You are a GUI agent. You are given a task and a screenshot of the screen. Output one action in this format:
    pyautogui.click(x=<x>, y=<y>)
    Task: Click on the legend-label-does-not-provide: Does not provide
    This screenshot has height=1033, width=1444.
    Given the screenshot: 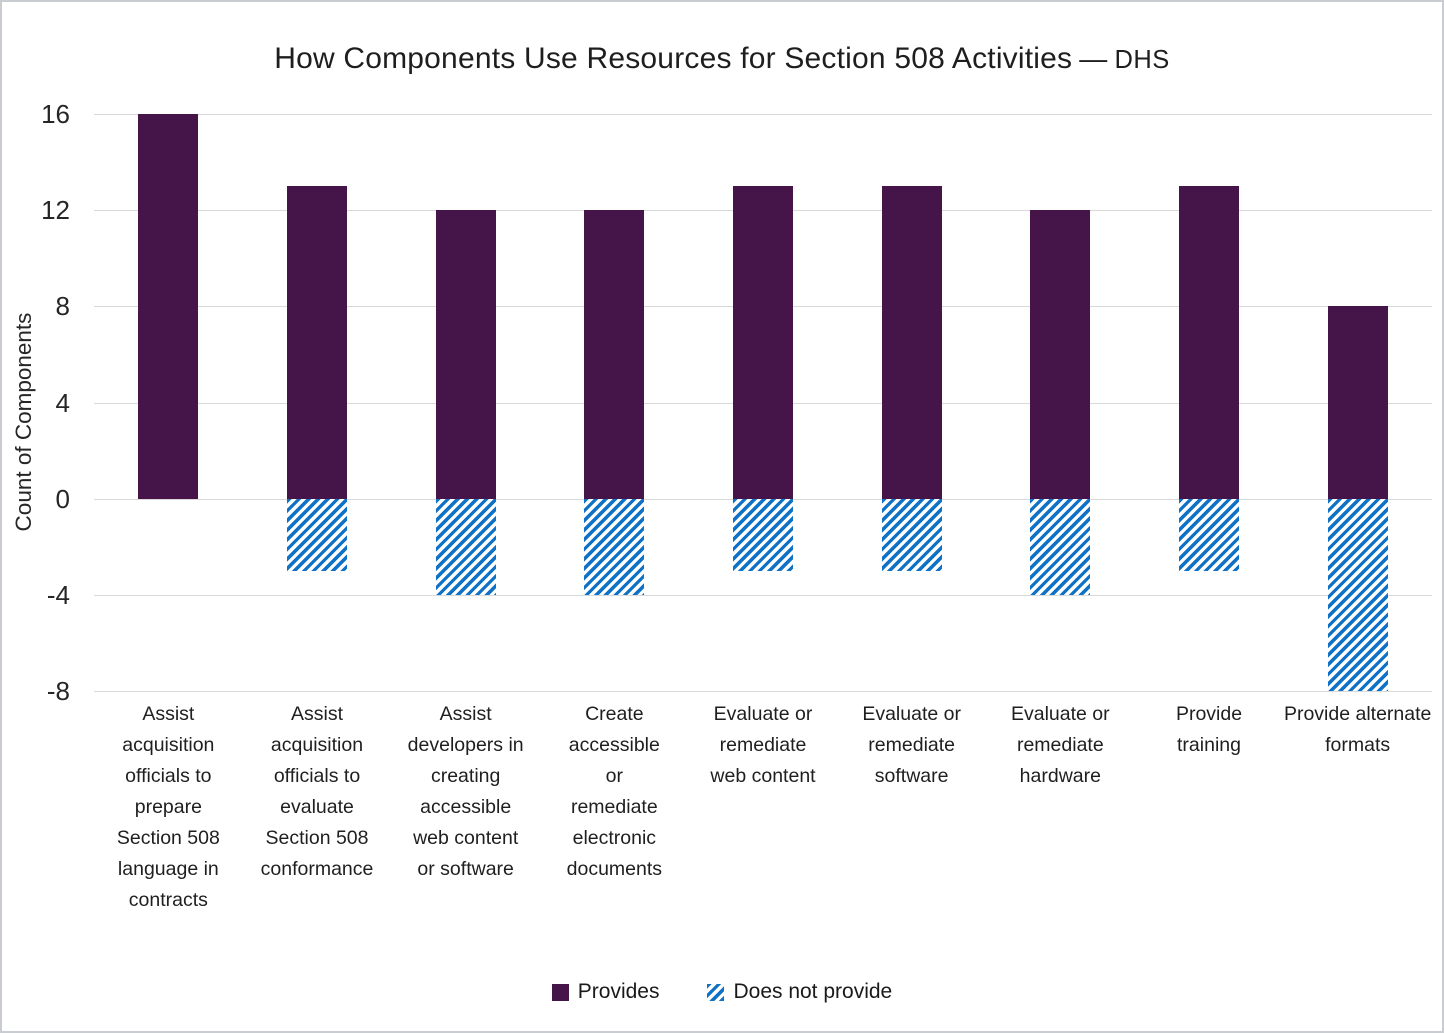 What is the action you would take?
    pyautogui.click(x=813, y=991)
    